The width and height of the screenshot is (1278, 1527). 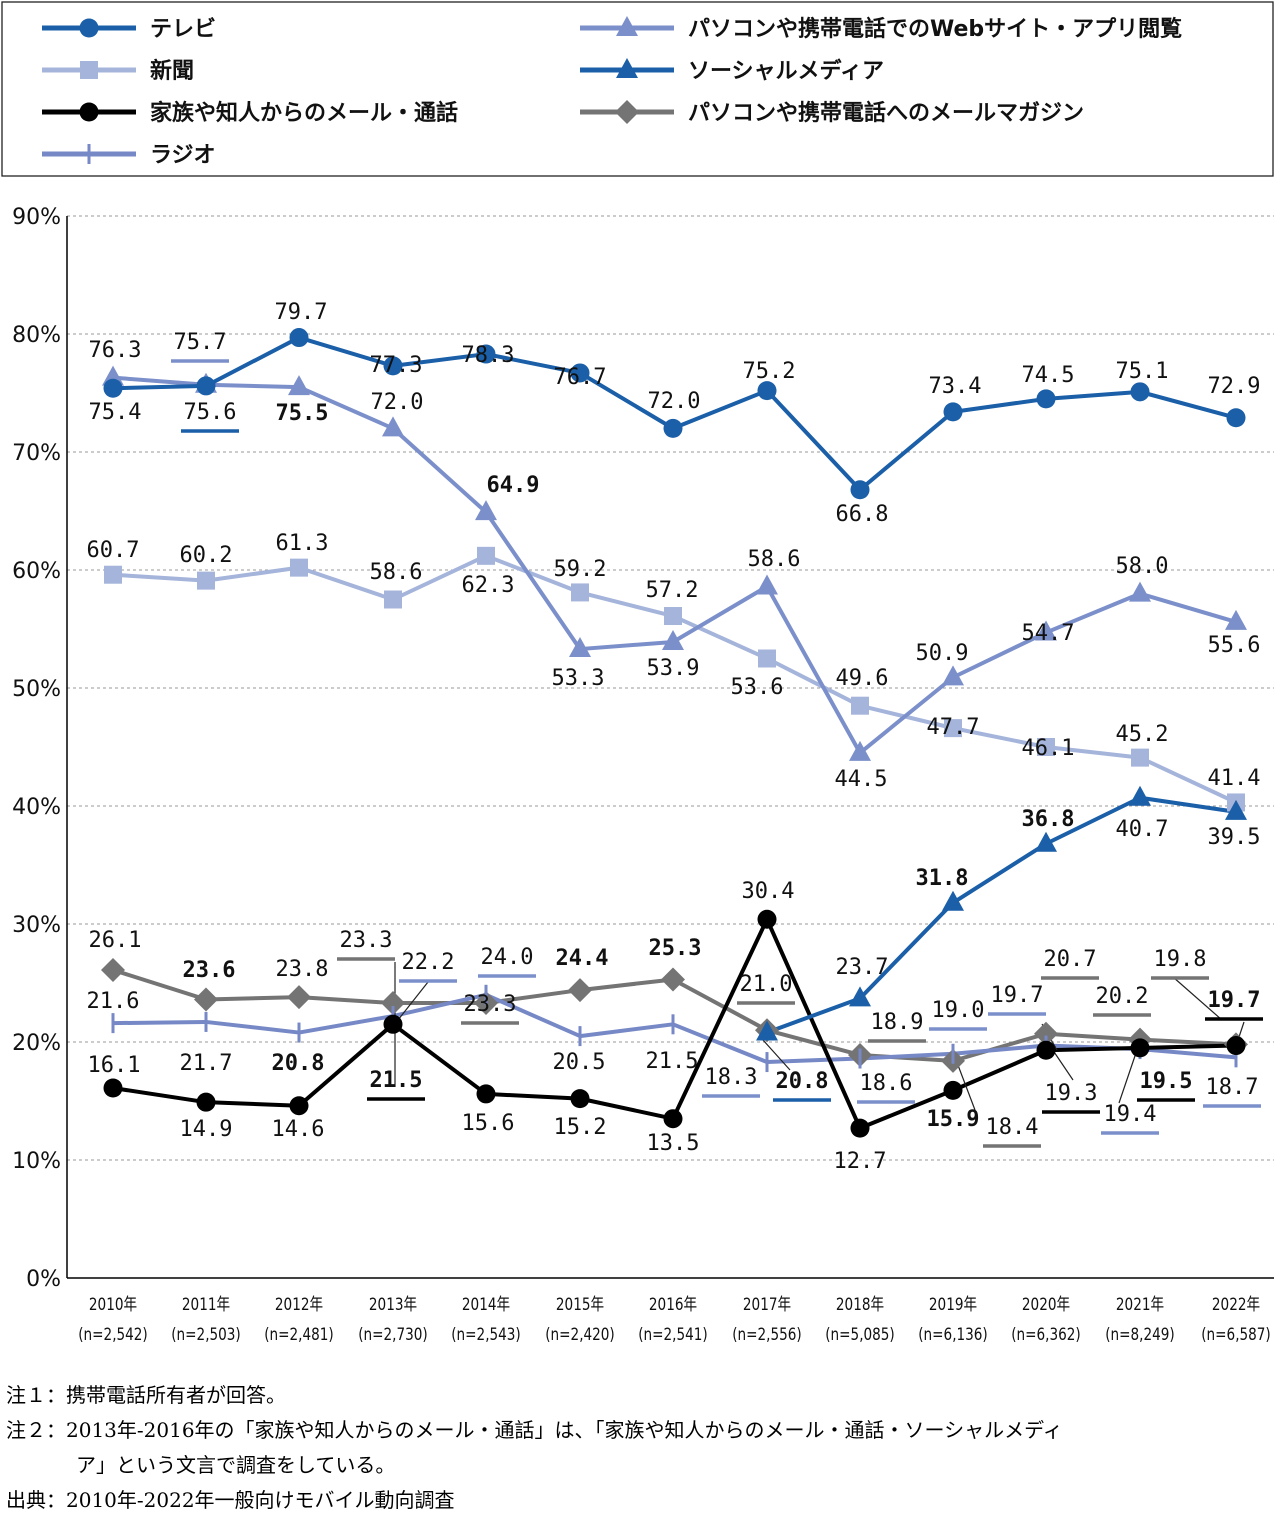 What do you see at coordinates (766, 984) in the screenshot?
I see `data-label: 21.0` at bounding box center [766, 984].